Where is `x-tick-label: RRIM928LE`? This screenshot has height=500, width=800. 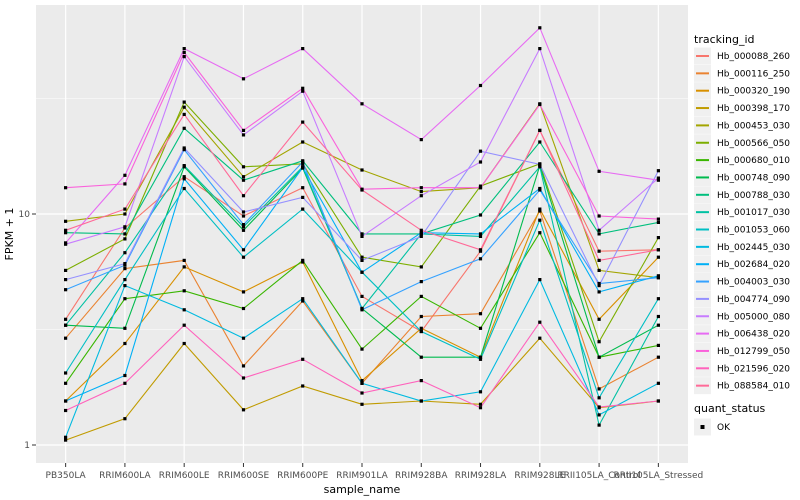 x-tick-label: RRIM928LE is located at coordinates (539, 476).